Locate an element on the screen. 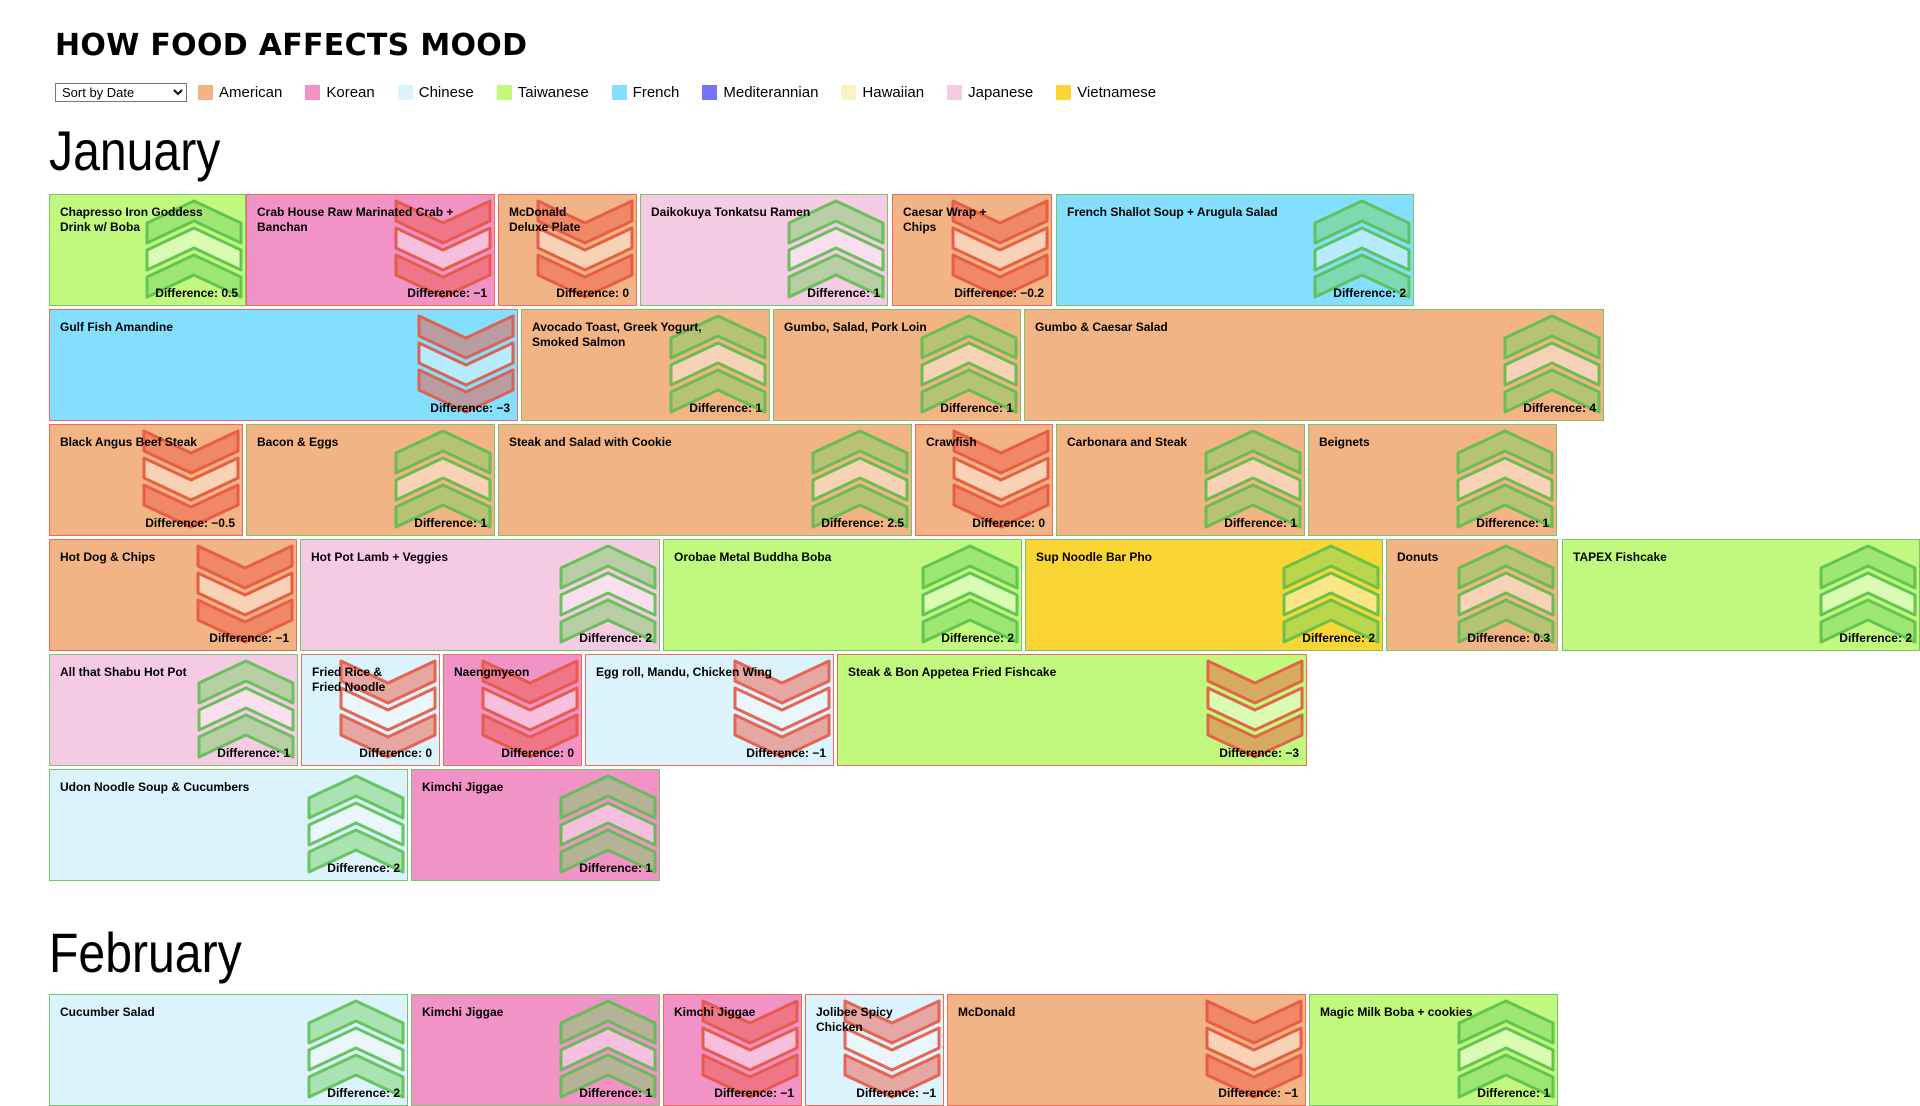 This screenshot has height=1106, width=1920. legend-item-vietnamese: Vietnamese is located at coordinates (1106, 92).